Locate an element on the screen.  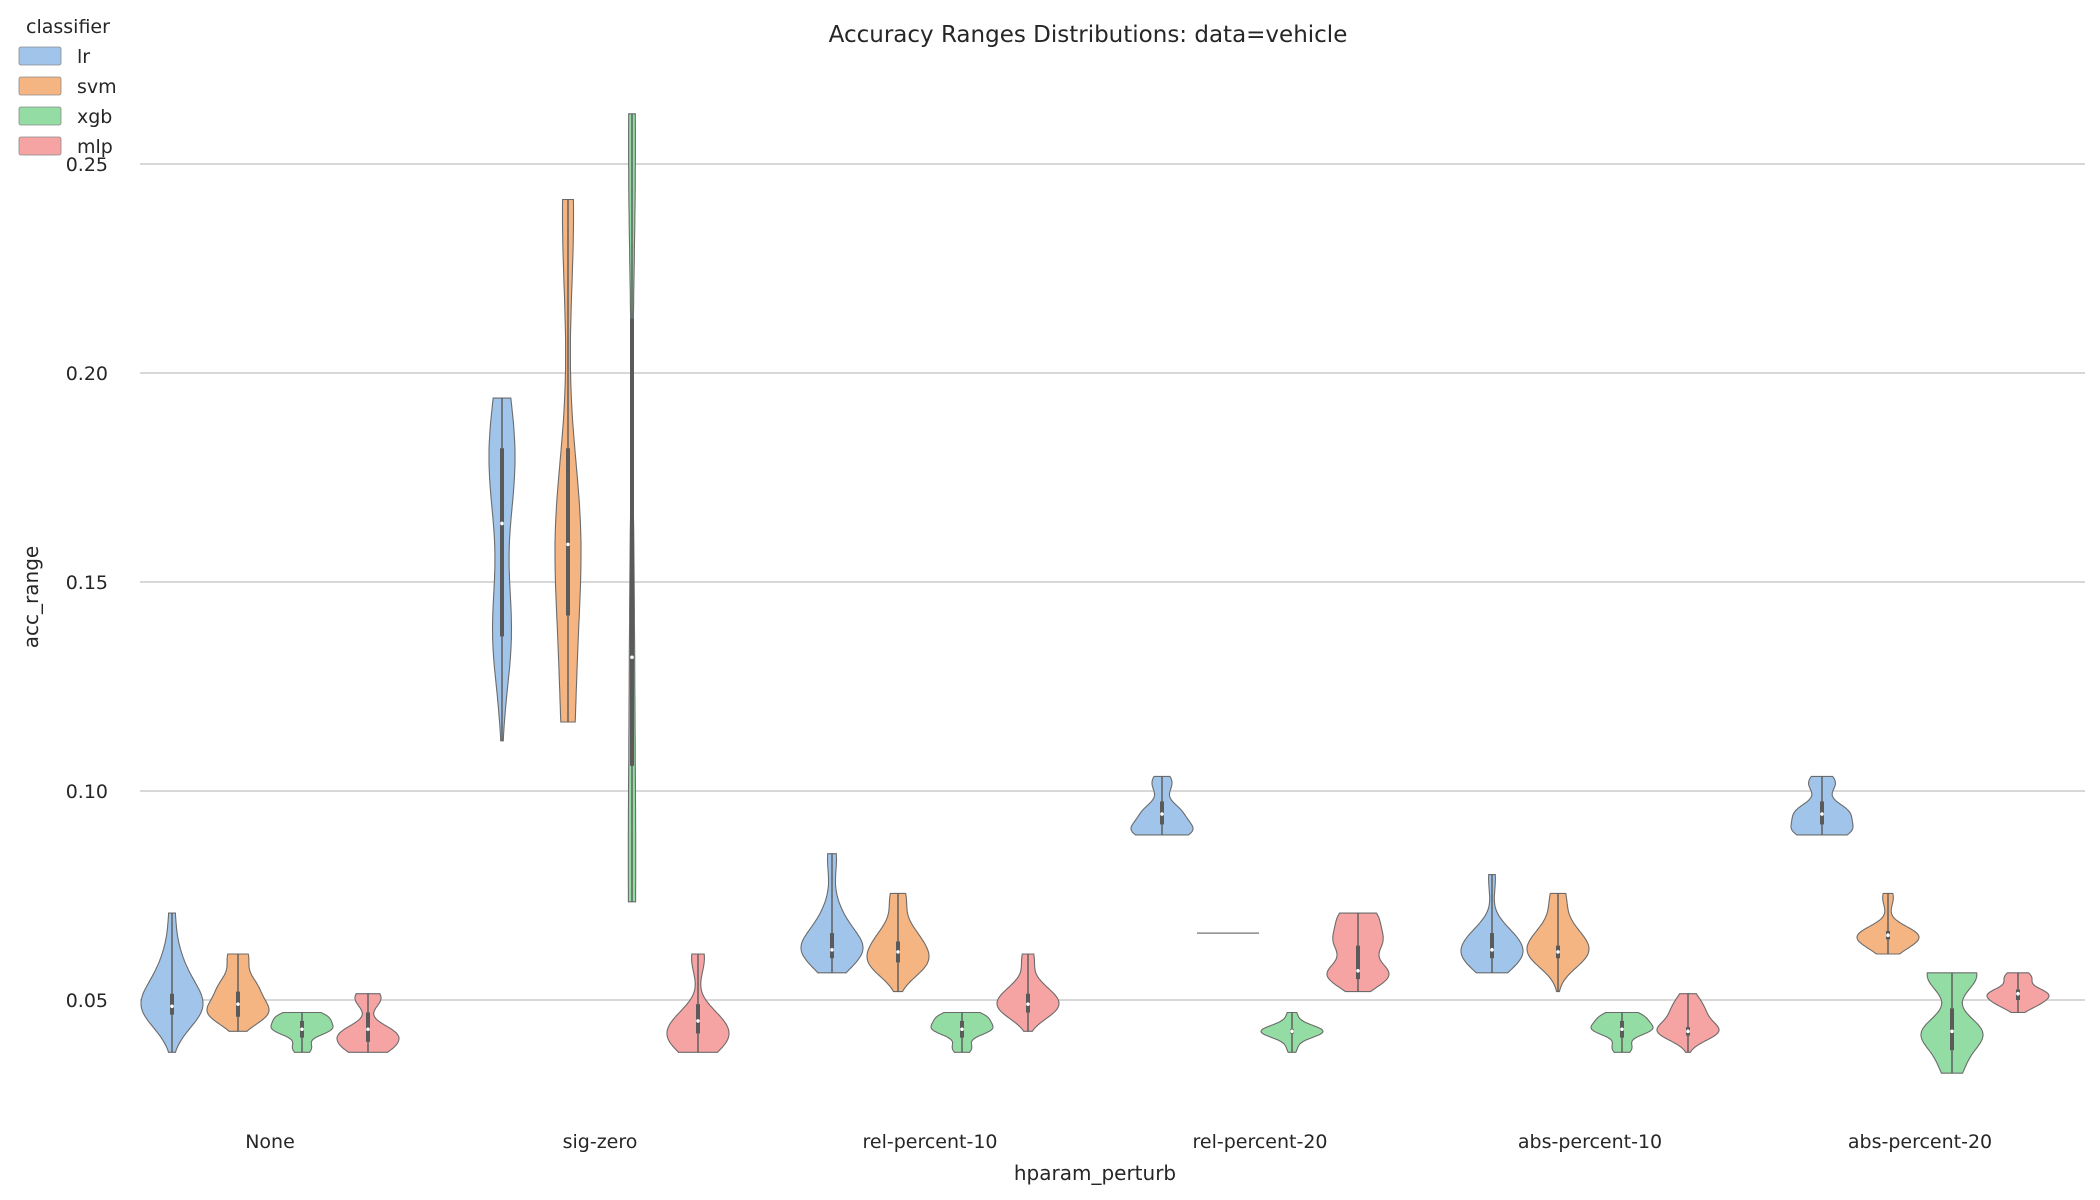
y-tick-label: 0.20 is located at coordinates (87, 374).